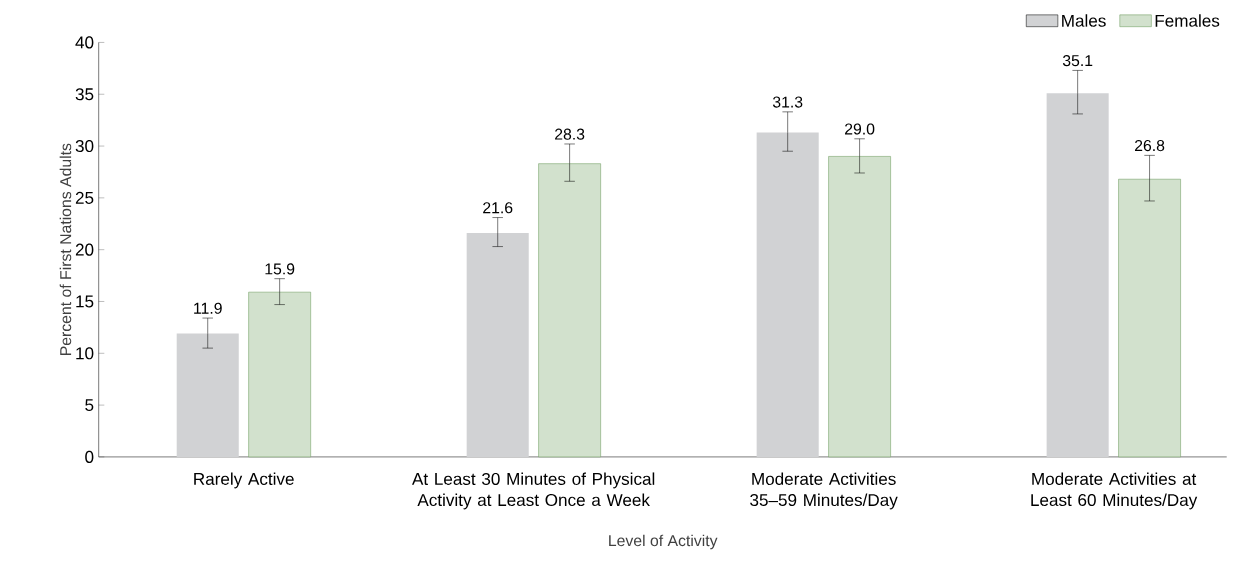 This screenshot has width=1243, height=565. I want to click on y-tick-label: 0, so click(89, 456).